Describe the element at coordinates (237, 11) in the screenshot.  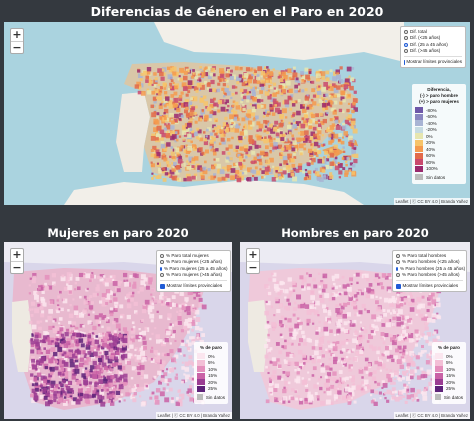
I see `main-map-title: Diferencias de Género en el Paro en 2020` at that location.